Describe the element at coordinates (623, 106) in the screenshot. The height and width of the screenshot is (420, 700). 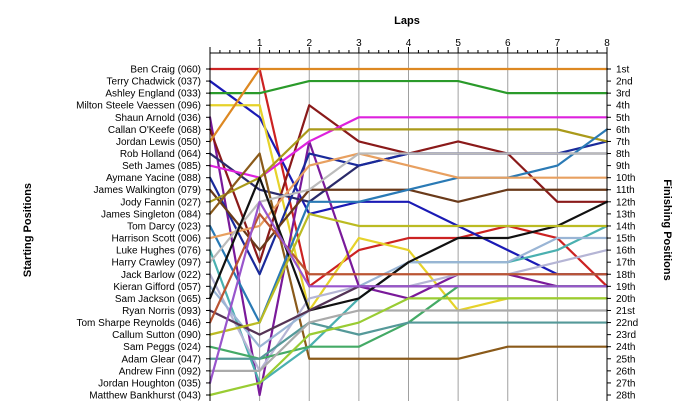
I see `finishing-position-label: 4th` at that location.